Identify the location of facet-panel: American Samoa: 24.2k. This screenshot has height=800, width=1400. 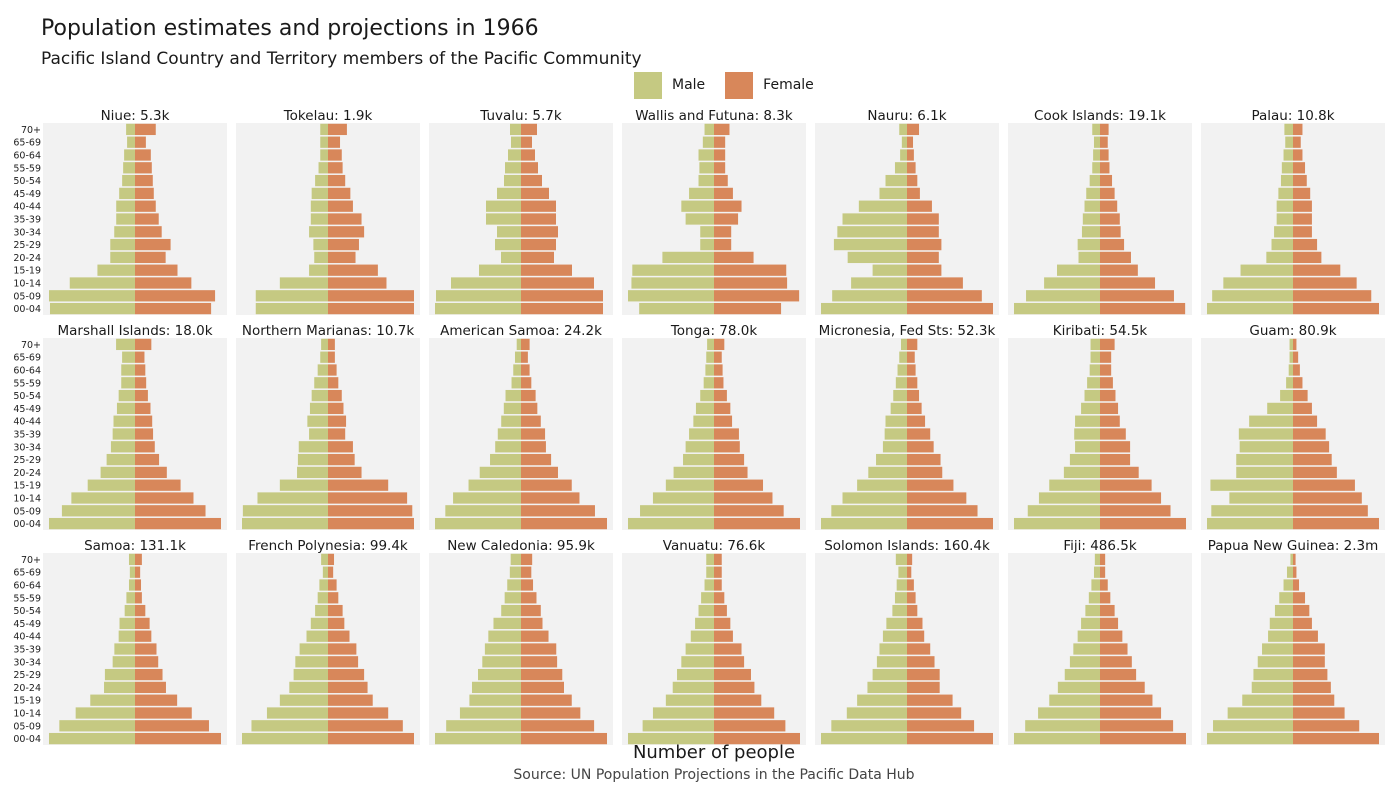
(521, 426).